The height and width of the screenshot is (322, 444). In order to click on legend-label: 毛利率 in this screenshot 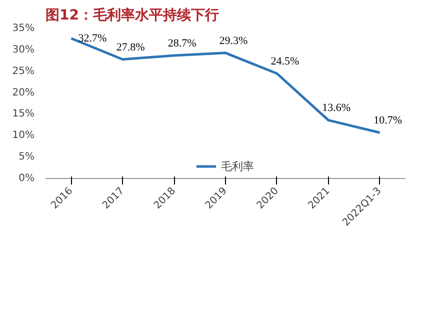, I will do `click(237, 166)`.